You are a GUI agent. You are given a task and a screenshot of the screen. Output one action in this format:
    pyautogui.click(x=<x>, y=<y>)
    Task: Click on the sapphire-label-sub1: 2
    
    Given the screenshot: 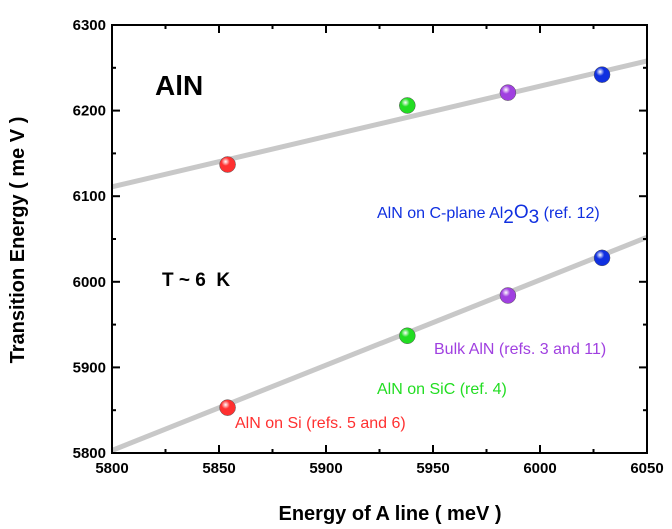 What is the action you would take?
    pyautogui.click(x=508, y=217)
    